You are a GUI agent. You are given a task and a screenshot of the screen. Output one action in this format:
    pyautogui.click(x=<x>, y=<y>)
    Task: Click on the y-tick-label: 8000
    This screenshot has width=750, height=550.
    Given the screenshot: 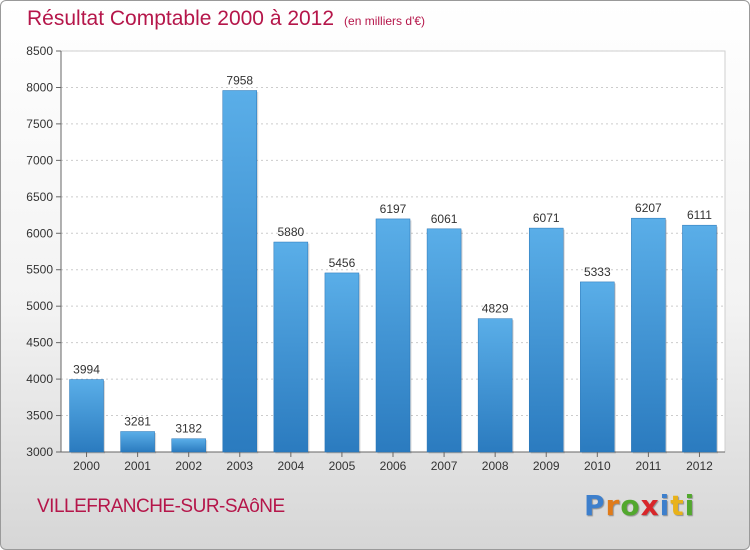 What is the action you would take?
    pyautogui.click(x=39, y=87)
    